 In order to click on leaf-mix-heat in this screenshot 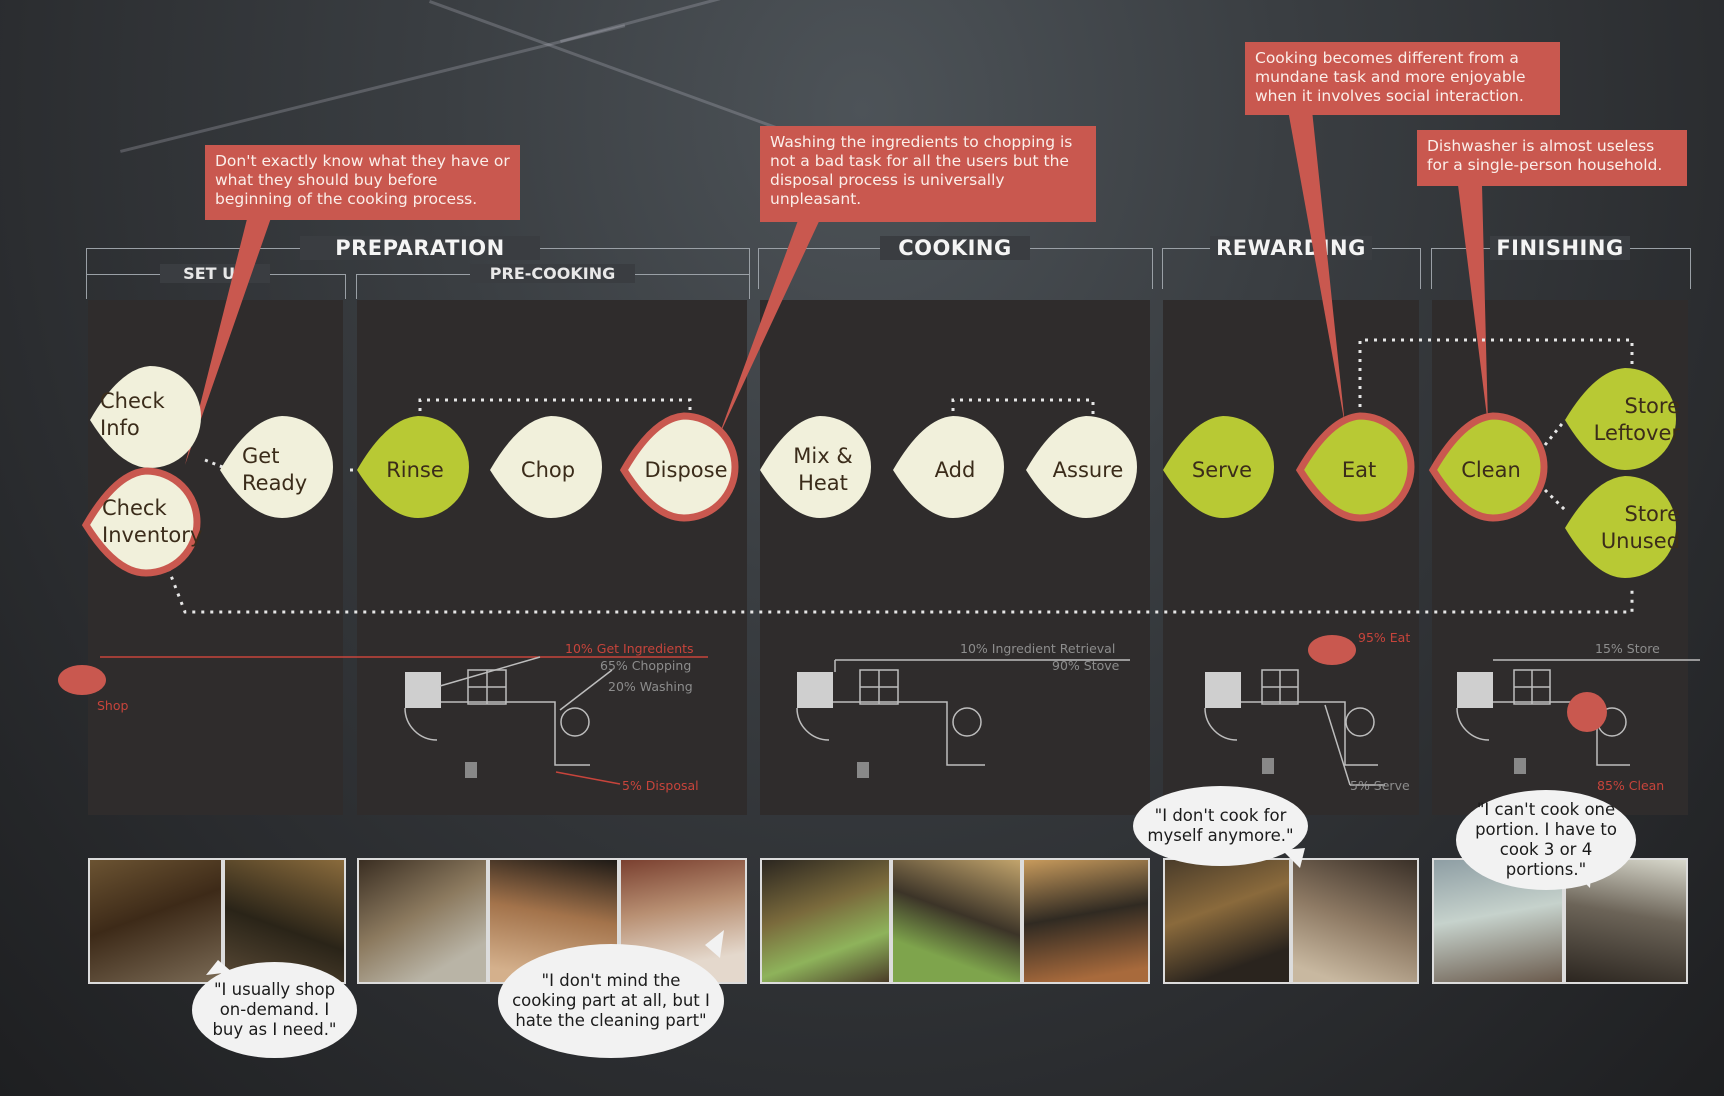, I will do `click(815, 467)`.